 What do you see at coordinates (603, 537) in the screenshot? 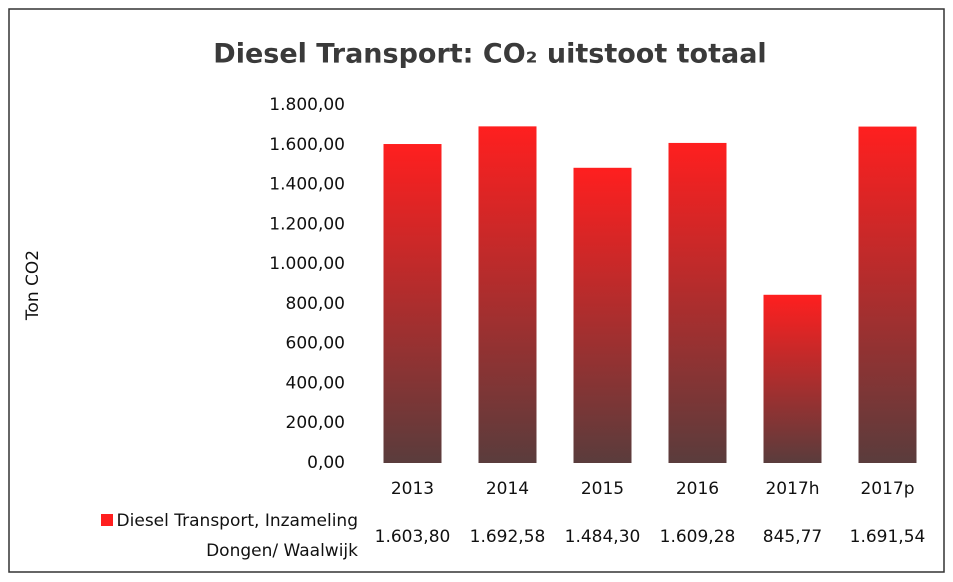
I see `table-value: 1.484,30` at bounding box center [603, 537].